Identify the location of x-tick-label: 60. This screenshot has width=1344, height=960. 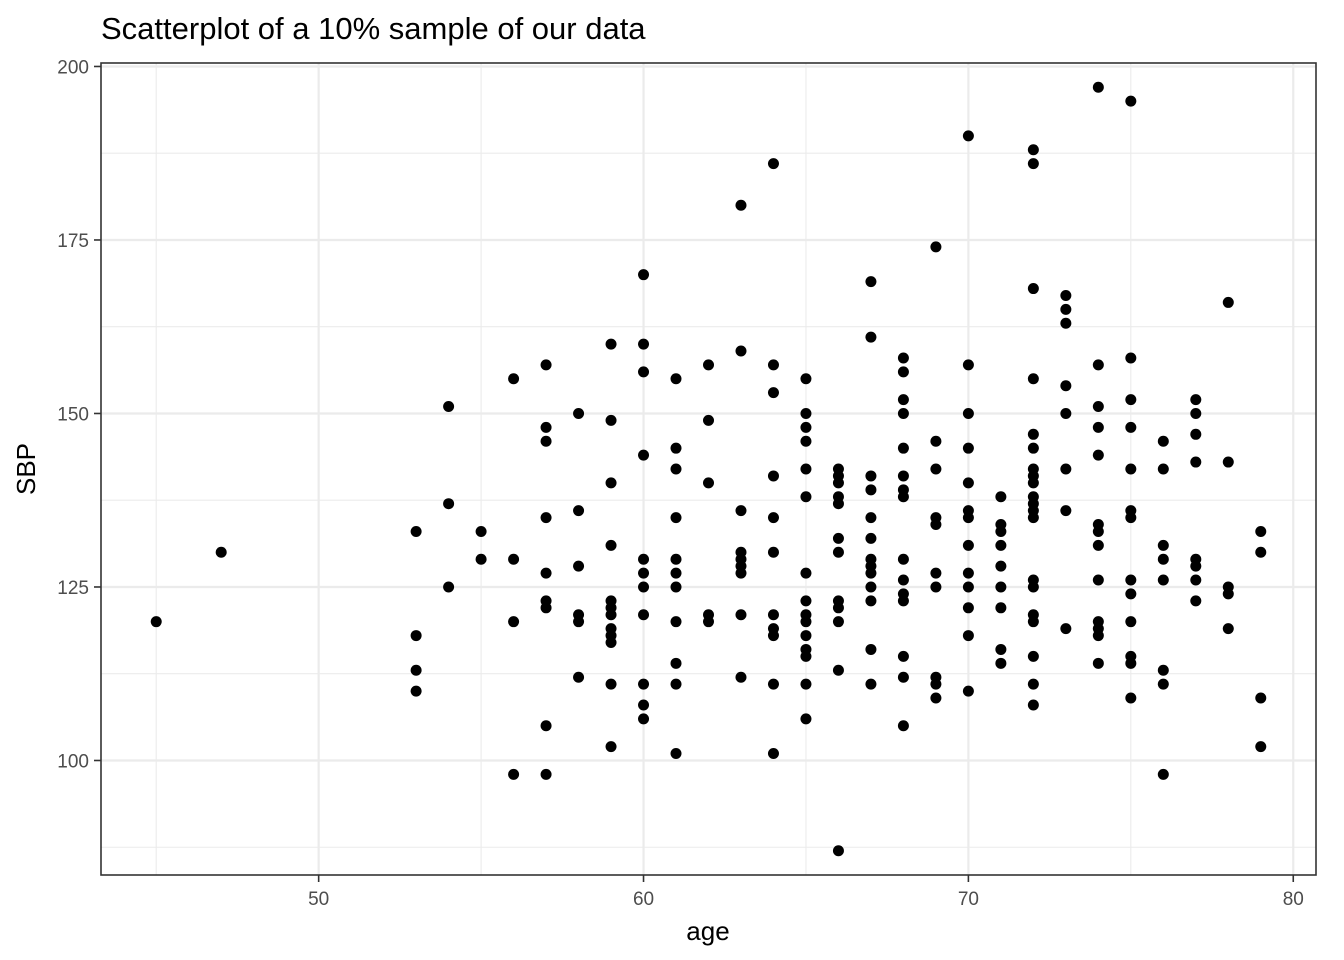
(643, 899).